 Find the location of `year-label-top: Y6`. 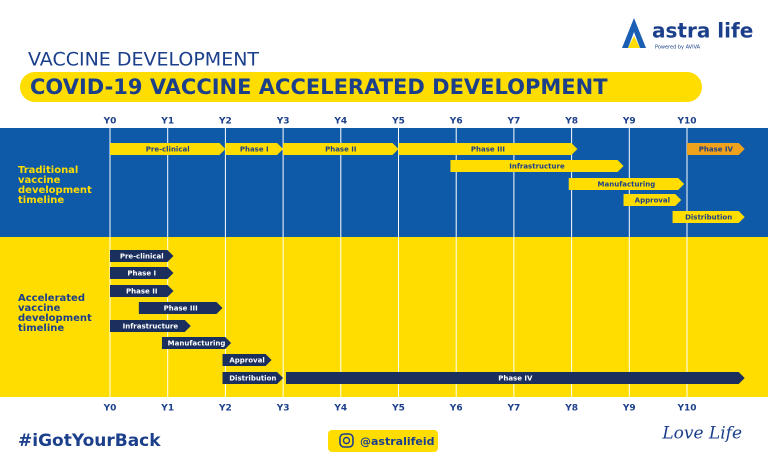

year-label-top: Y6 is located at coordinates (456, 122).